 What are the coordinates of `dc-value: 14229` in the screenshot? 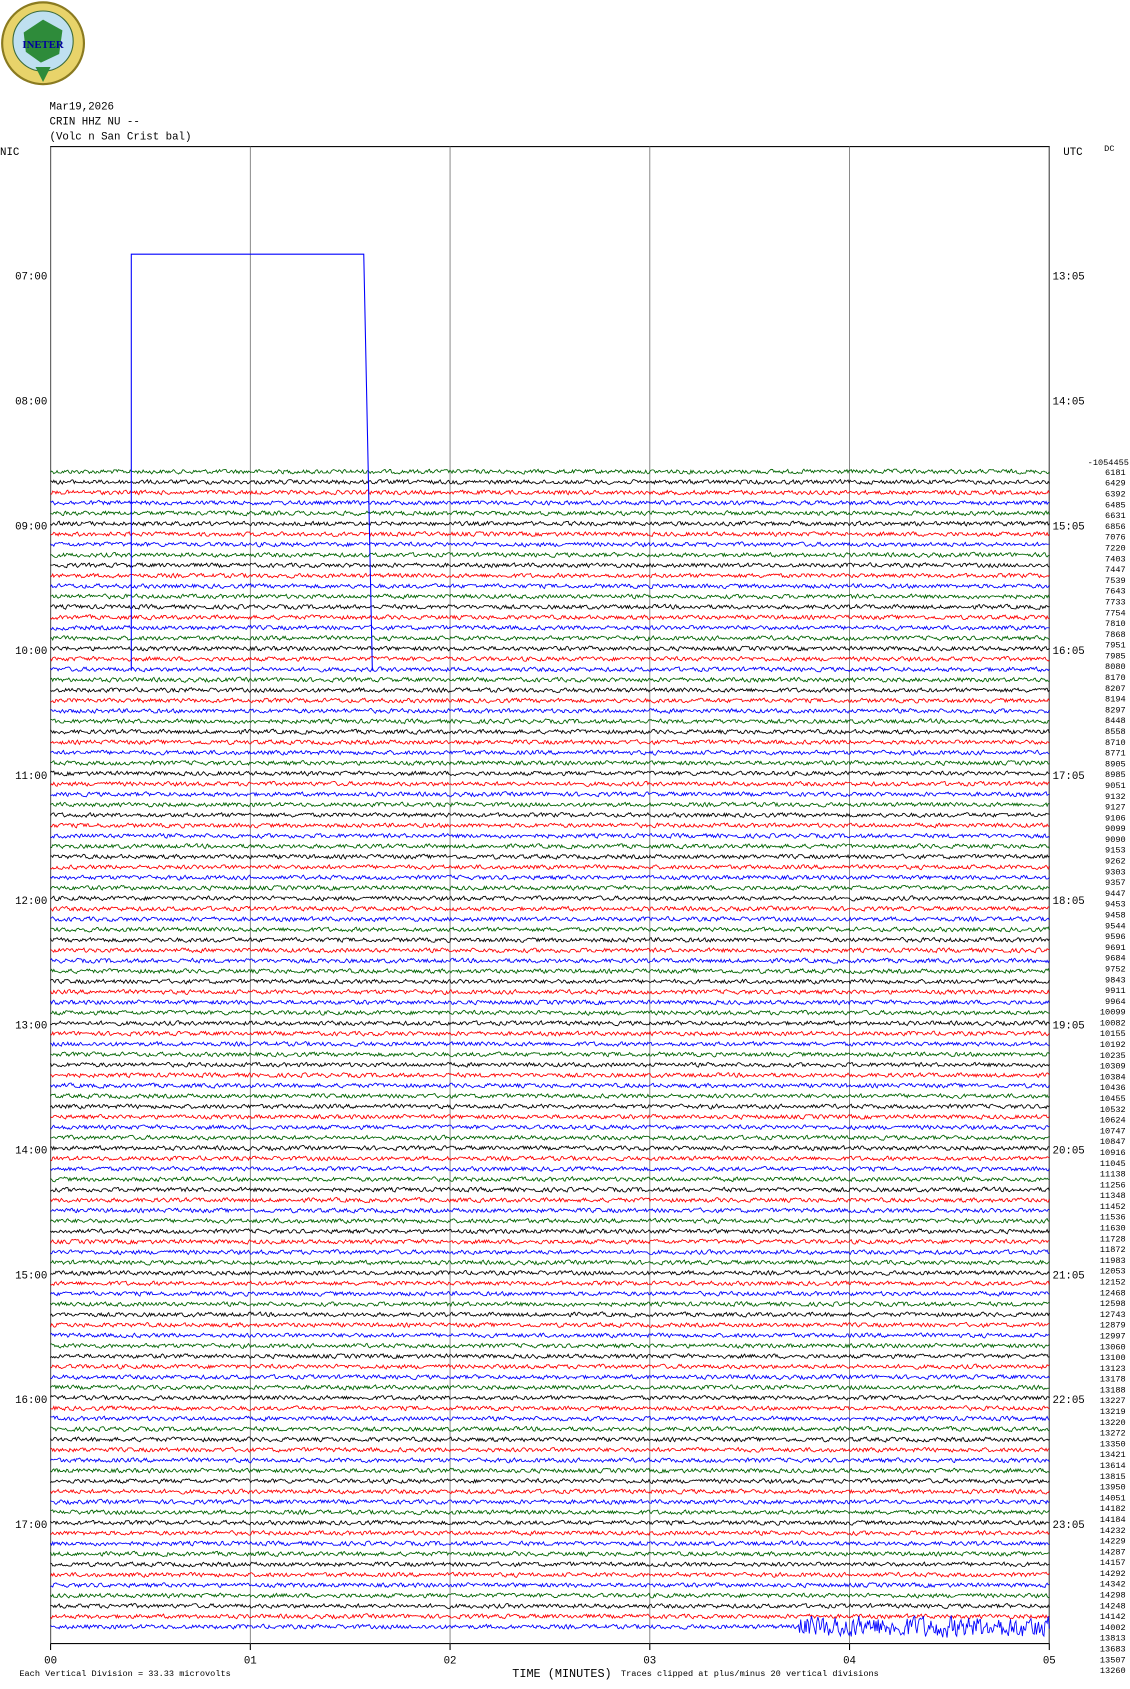 It's located at (1113, 1542).